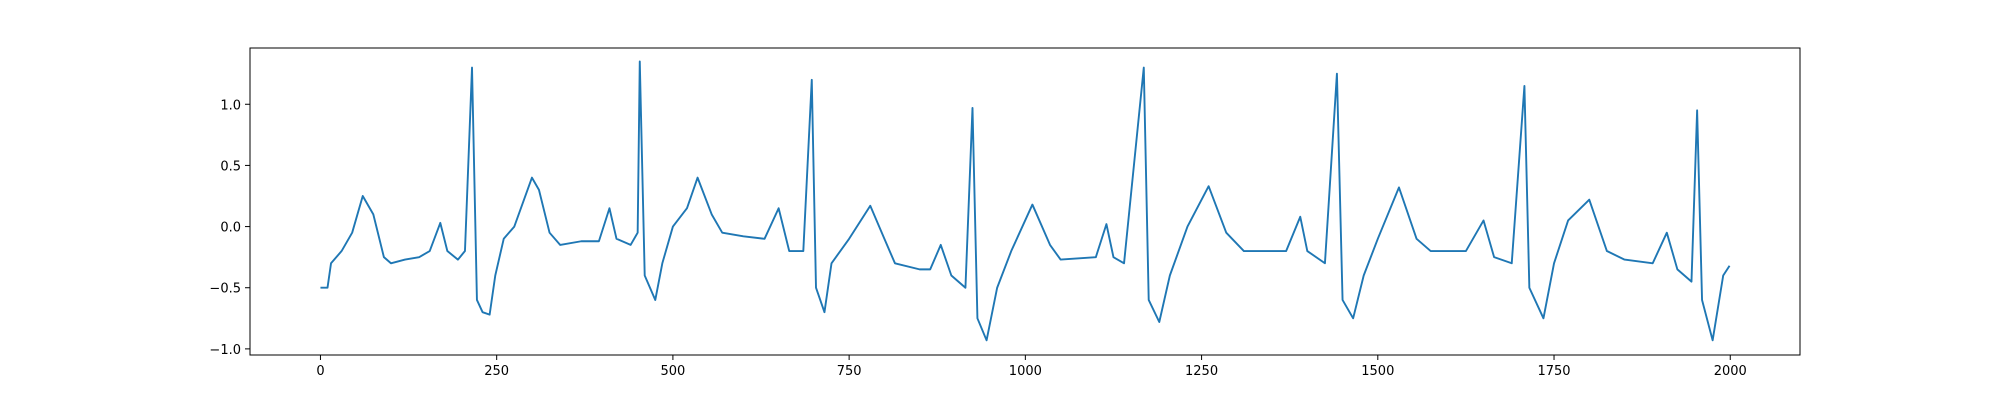 The image size is (2000, 400). I want to click on y-tick-label: −1.0, so click(225, 350).